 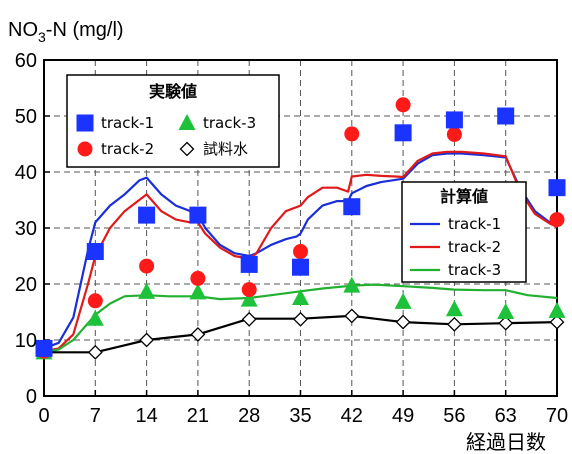 I want to click on x-tick-label: 42, so click(x=352, y=416).